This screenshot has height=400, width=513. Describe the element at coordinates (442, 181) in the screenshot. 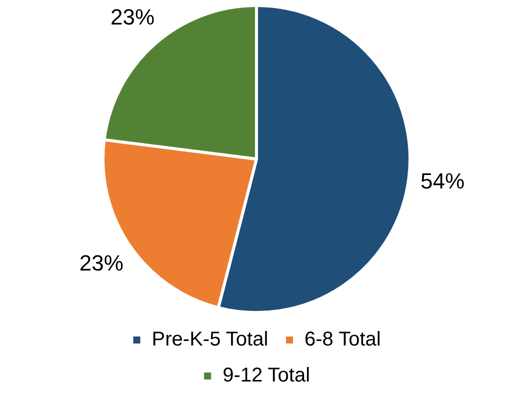

I see `data-label: 54%` at that location.